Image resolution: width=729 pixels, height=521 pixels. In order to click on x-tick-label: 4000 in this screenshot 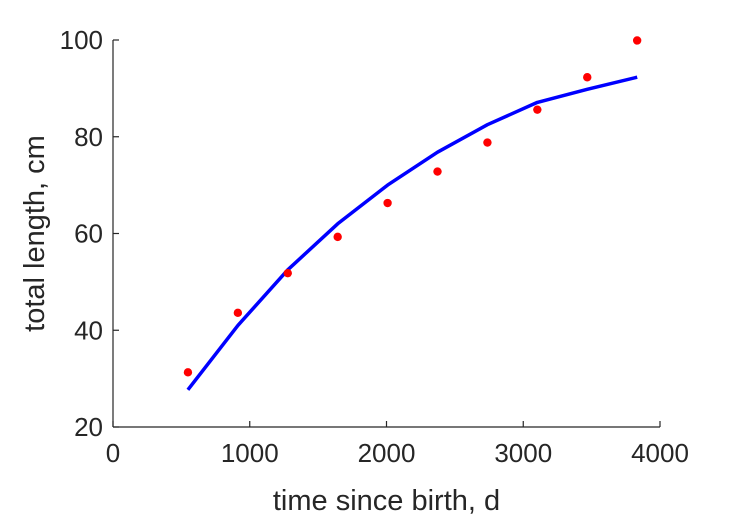, I will do `click(660, 453)`.